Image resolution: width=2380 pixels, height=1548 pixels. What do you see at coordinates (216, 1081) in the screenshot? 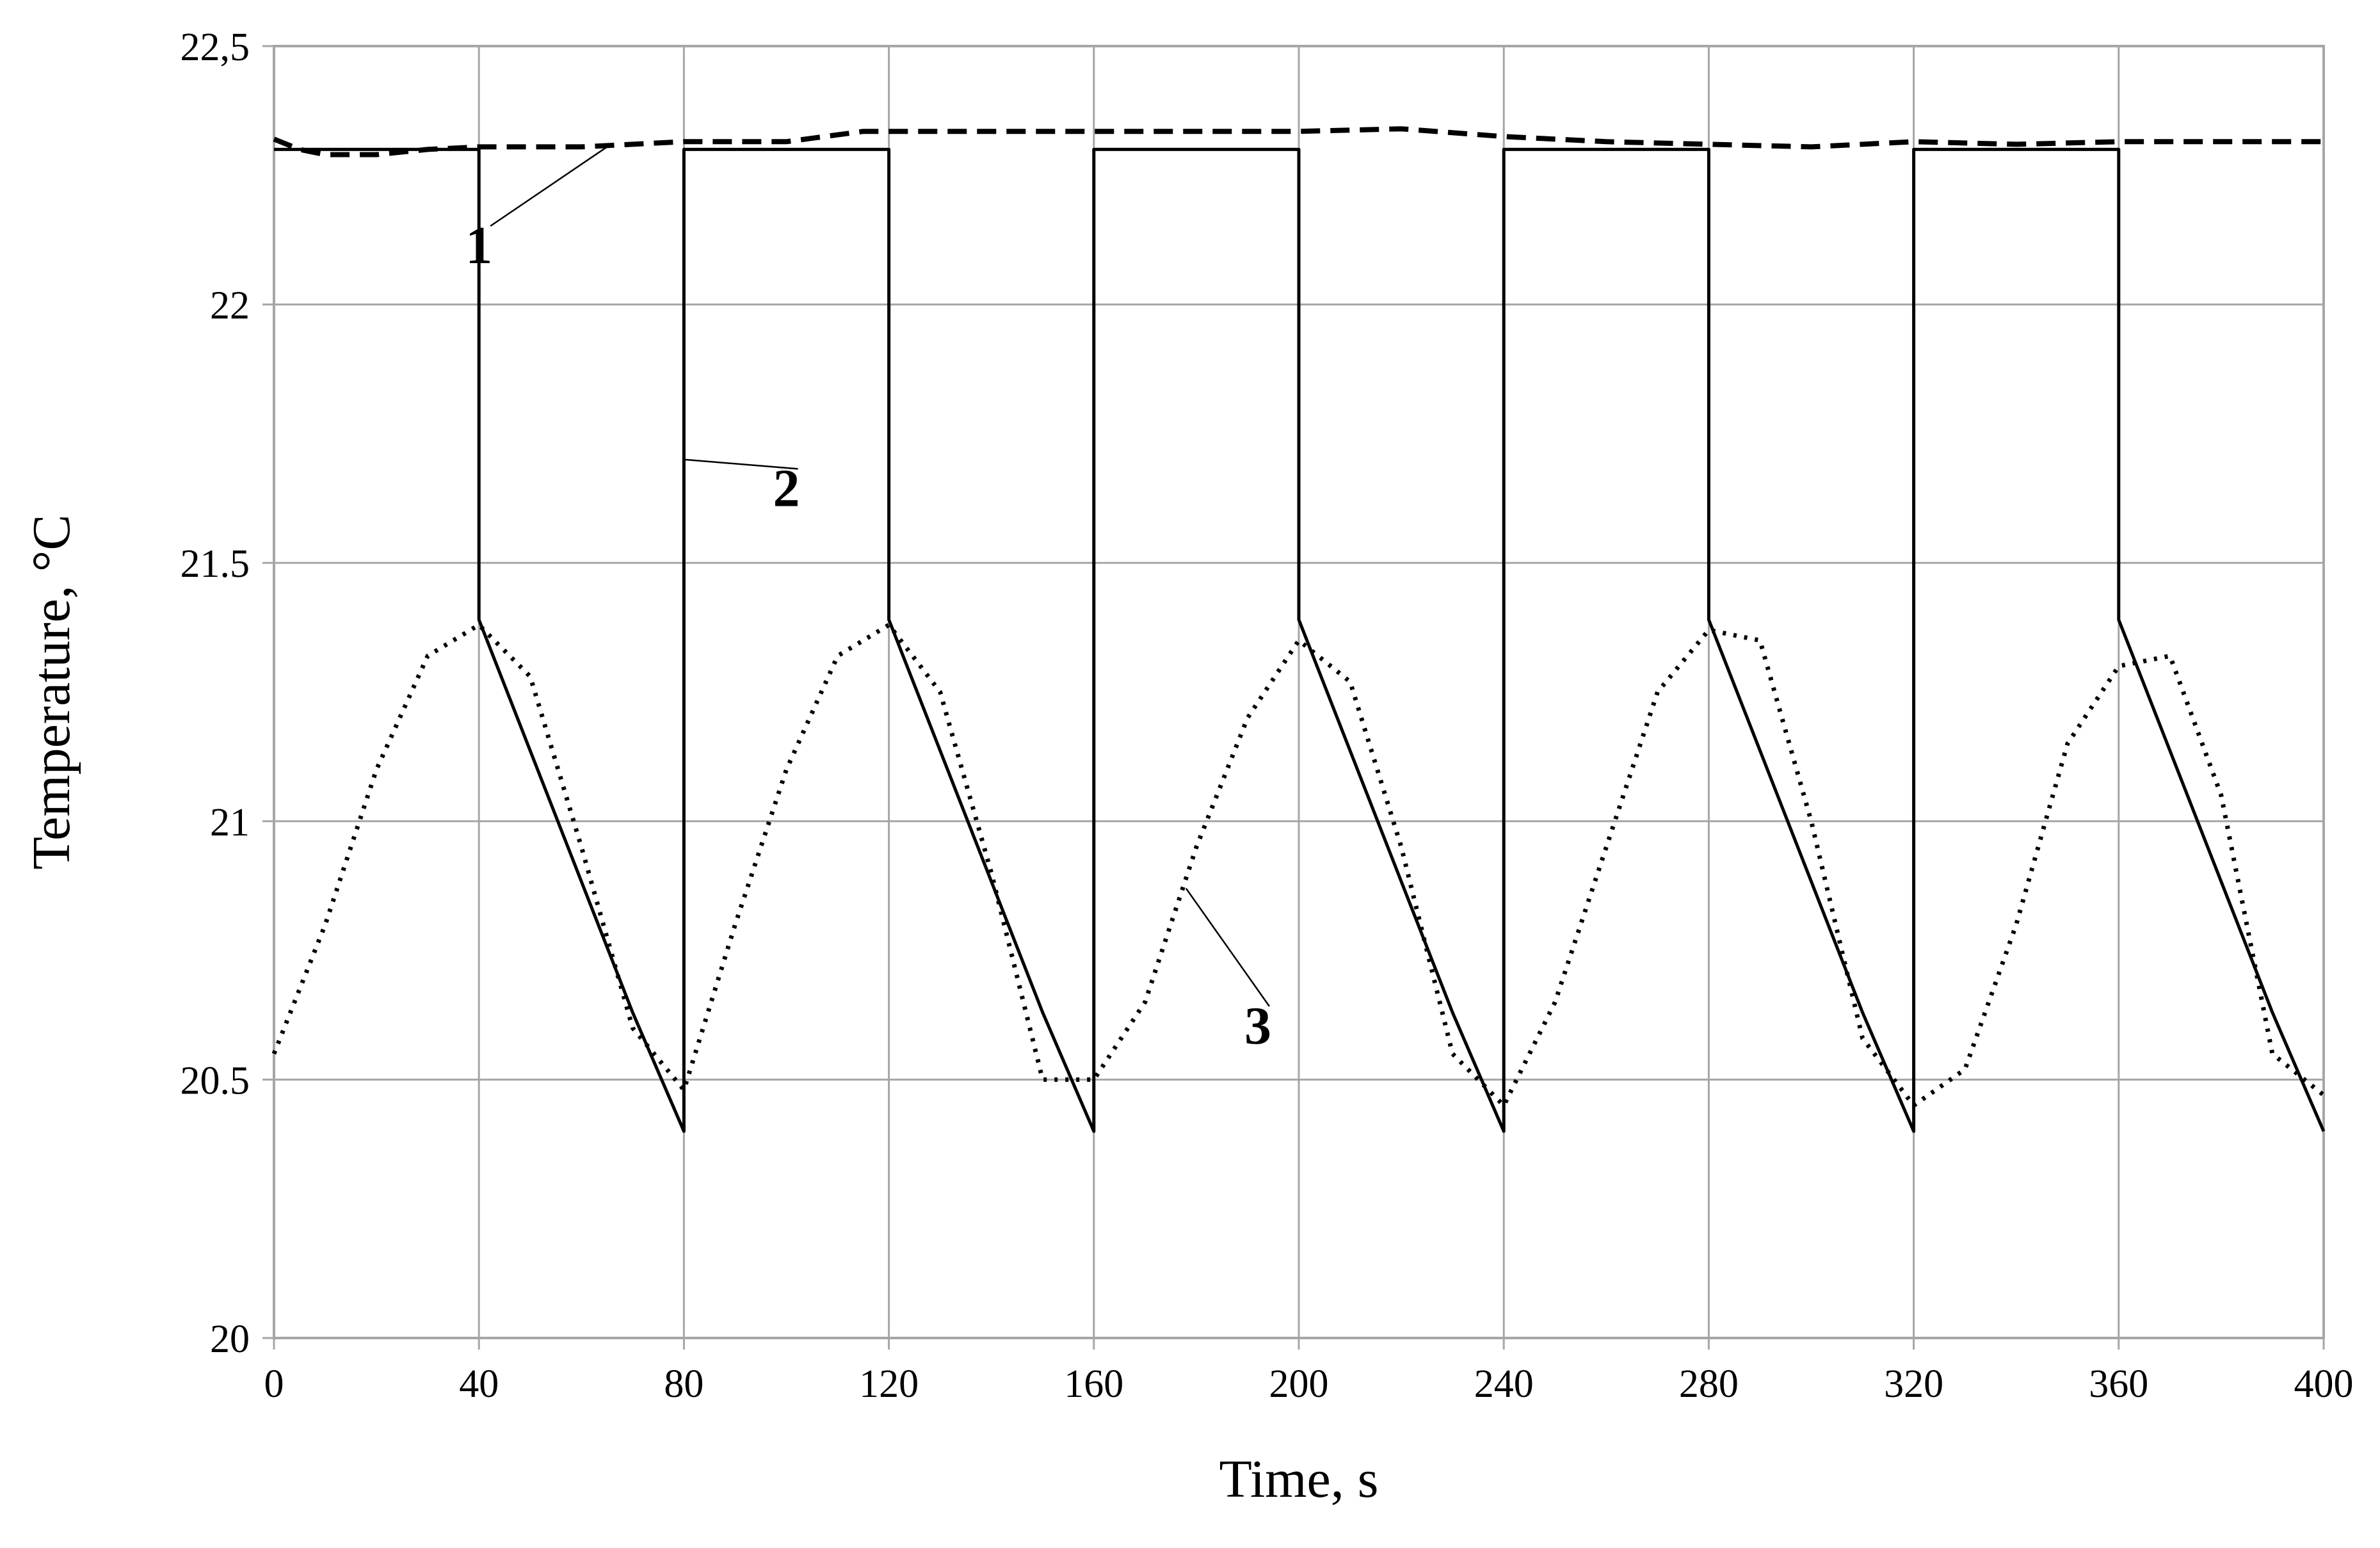
I see `y-tick-label: 20.5` at bounding box center [216, 1081].